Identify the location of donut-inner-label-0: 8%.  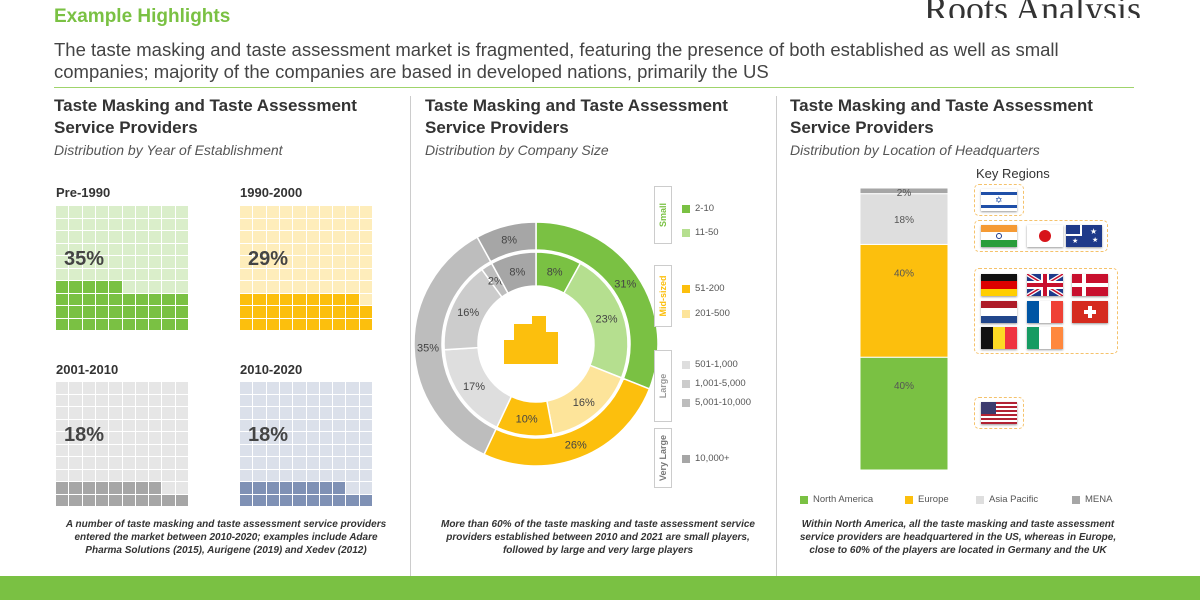
(555, 272).